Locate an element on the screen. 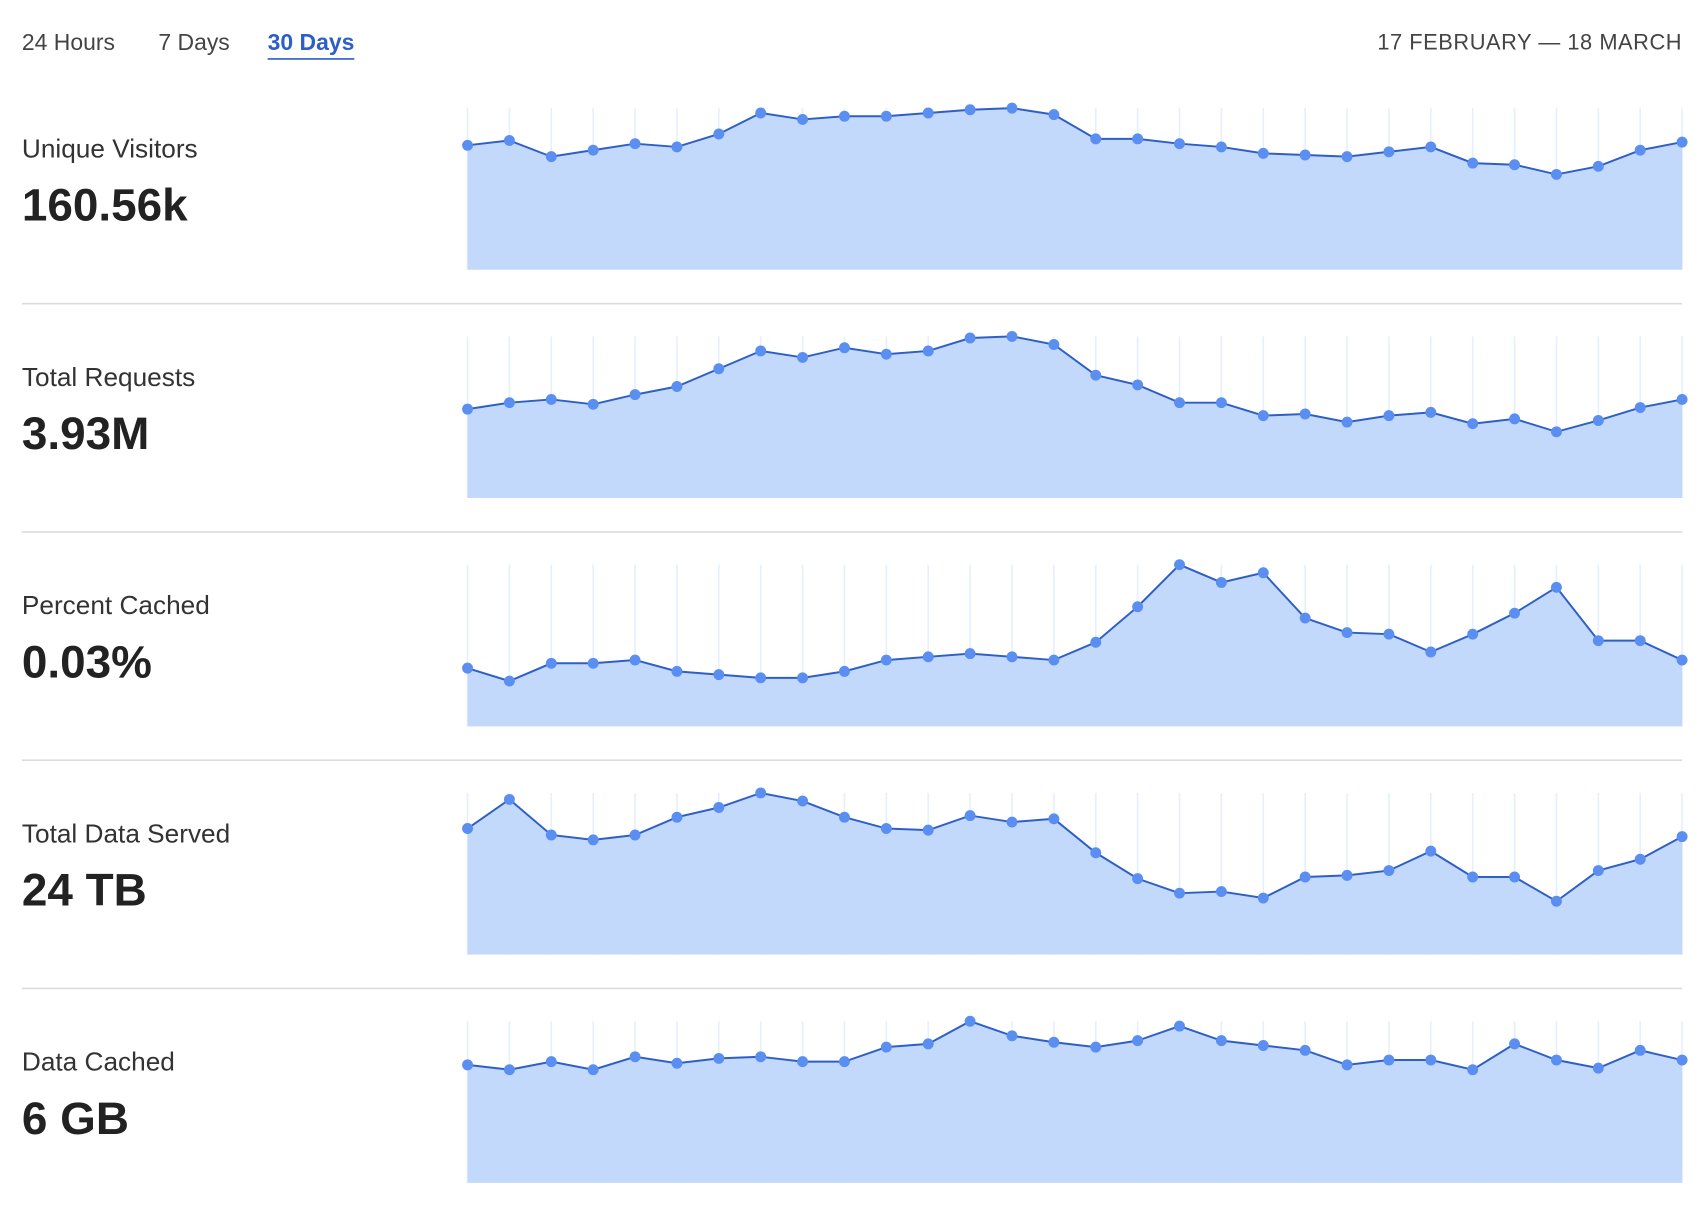 This screenshot has width=1704, height=1208. tab: 30 Days is located at coordinates (311, 42).